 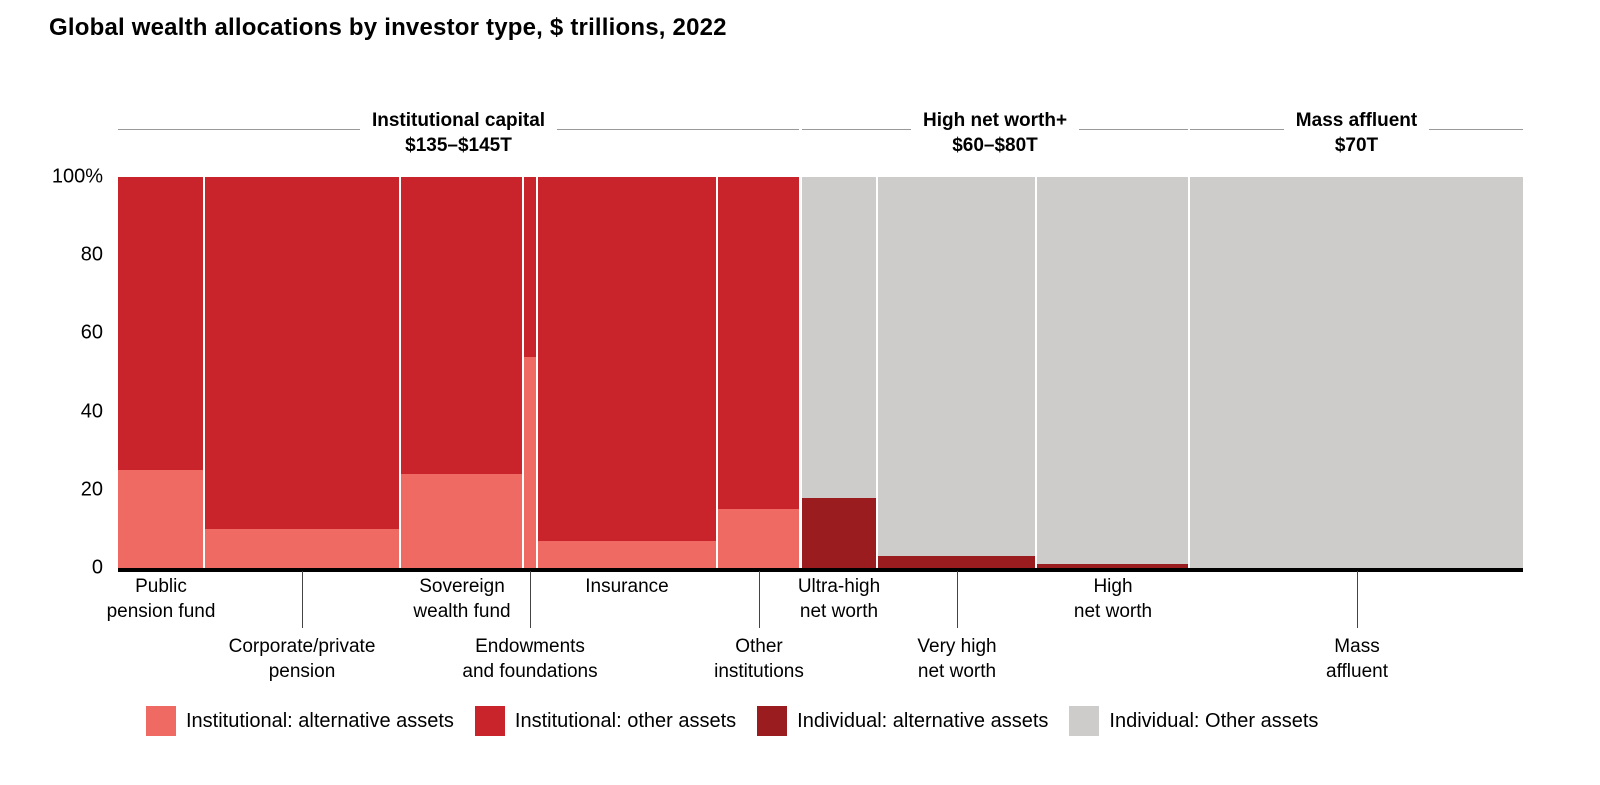 I want to click on group-amount: $60–$80T, so click(x=995, y=145).